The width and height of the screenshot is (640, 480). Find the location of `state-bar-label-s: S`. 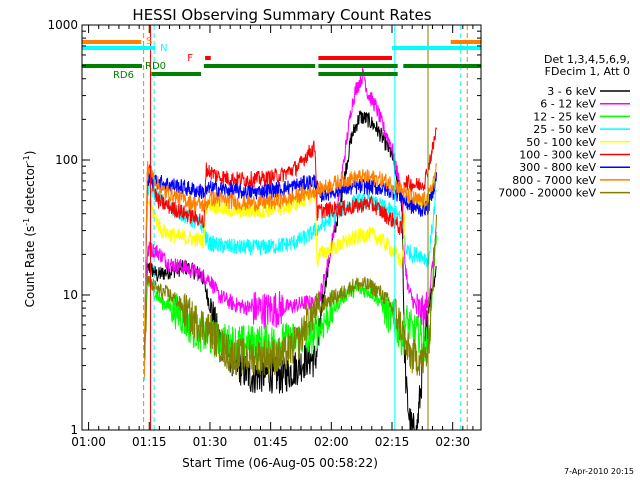

state-bar-label-s: S is located at coordinates (149, 41).